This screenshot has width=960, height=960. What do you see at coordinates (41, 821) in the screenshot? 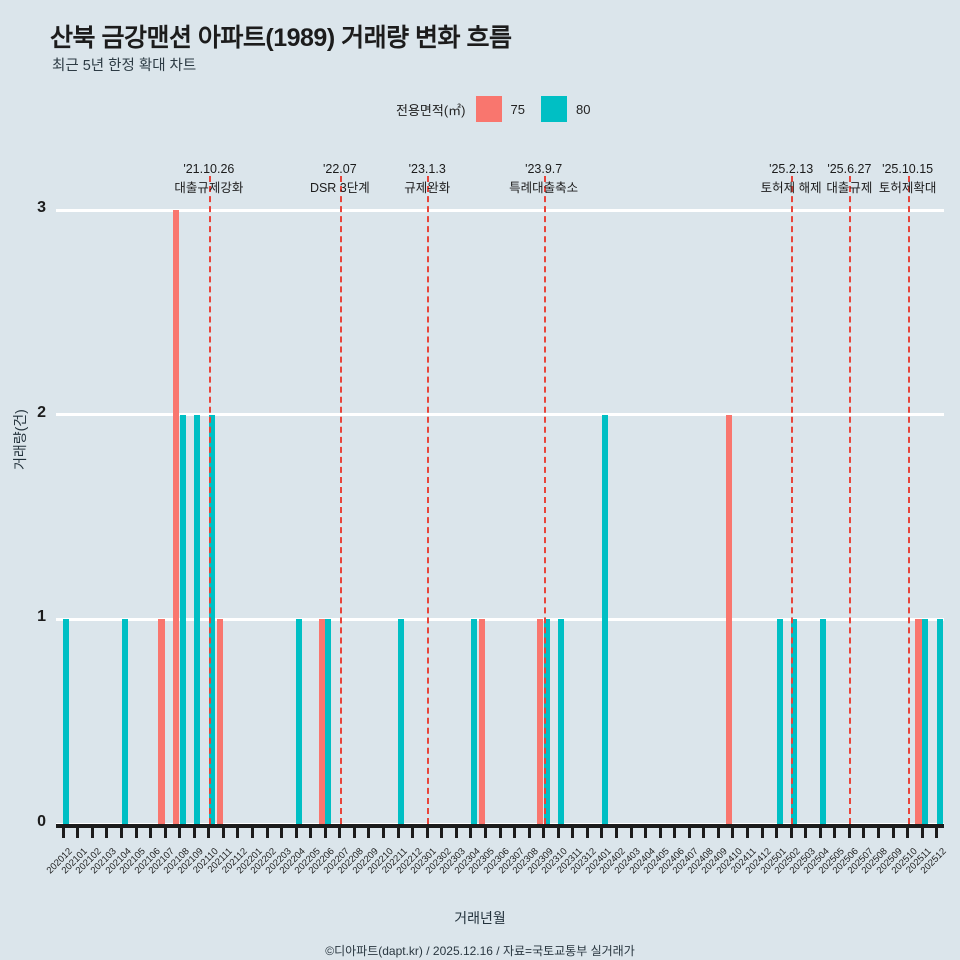
I see `y-tick-label-0: 0` at bounding box center [41, 821].